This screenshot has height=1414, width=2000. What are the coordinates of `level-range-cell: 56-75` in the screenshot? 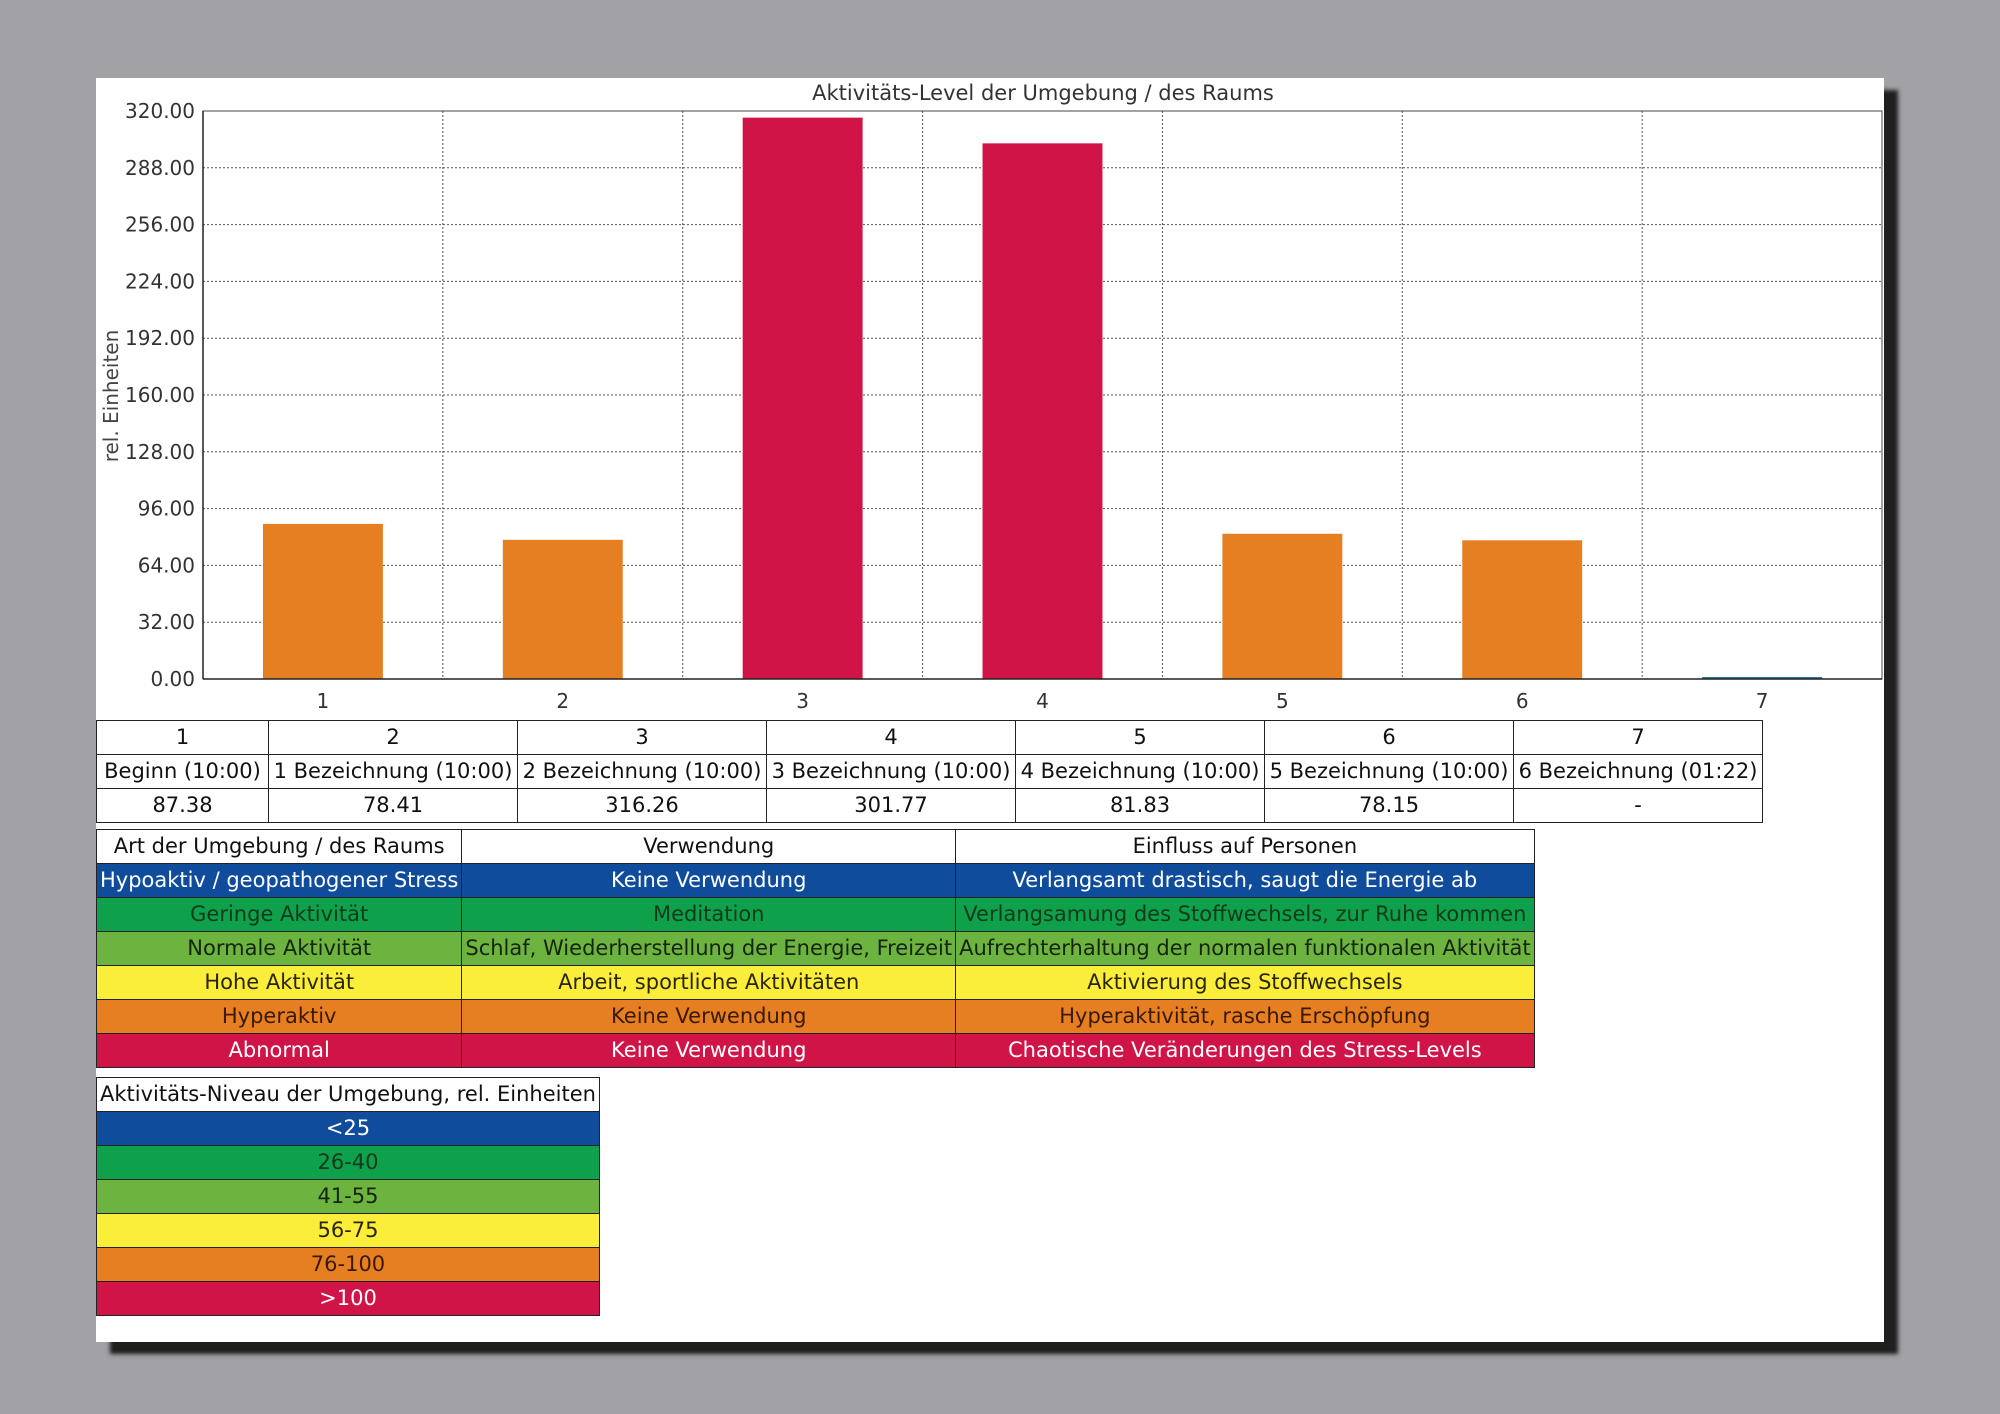 It's located at (348, 1230).